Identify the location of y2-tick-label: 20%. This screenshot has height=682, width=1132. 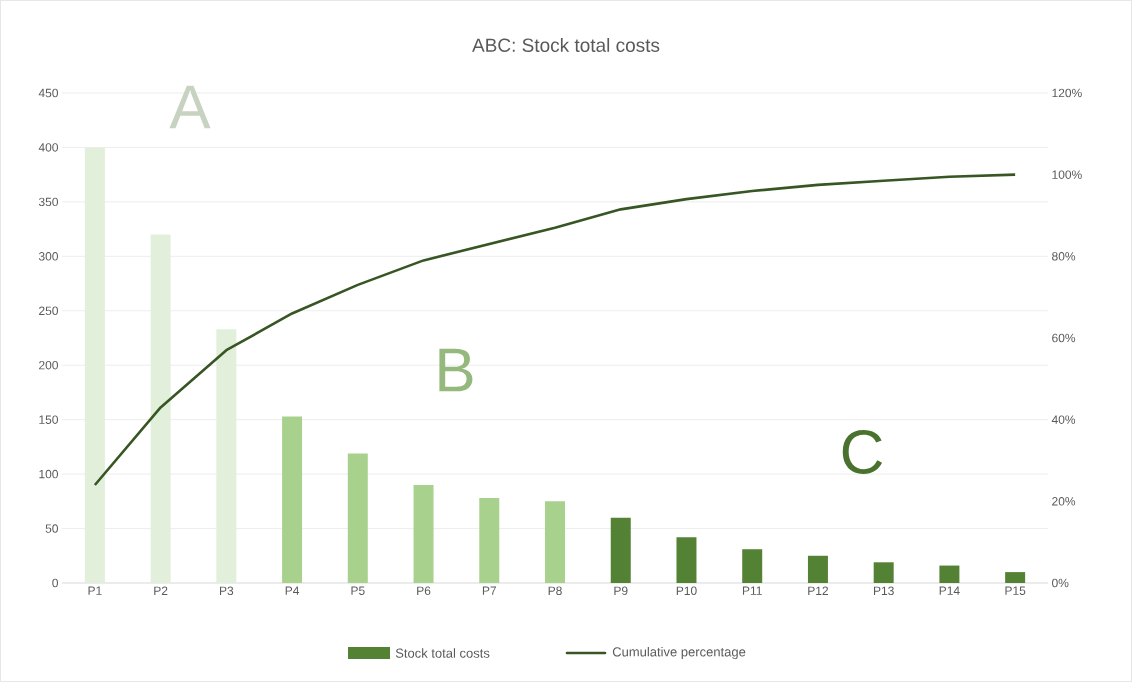
(1064, 501).